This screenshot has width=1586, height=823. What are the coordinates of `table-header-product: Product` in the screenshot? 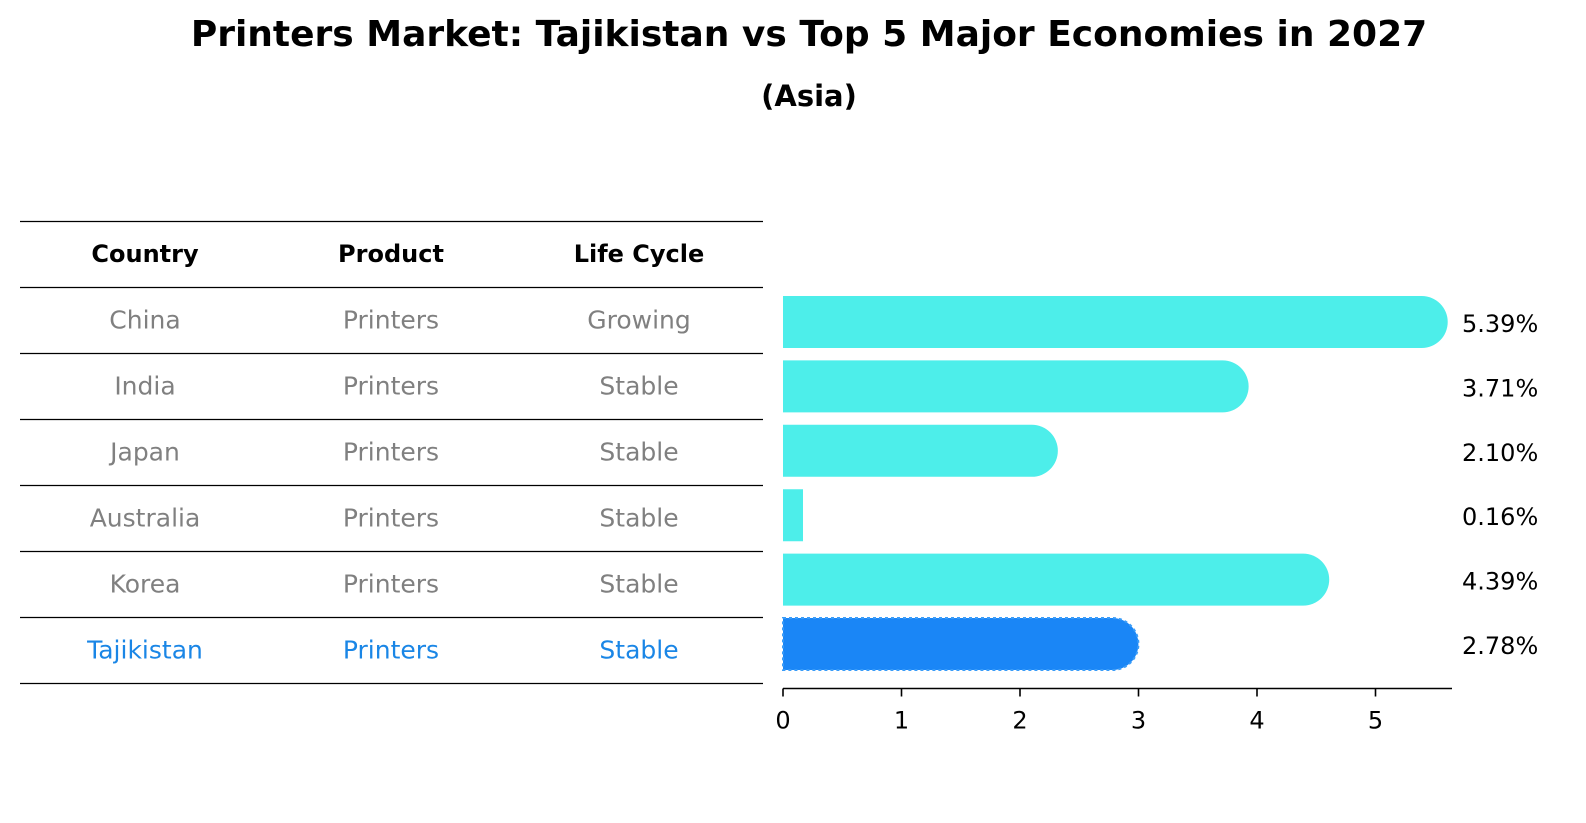 It's located at (391, 254).